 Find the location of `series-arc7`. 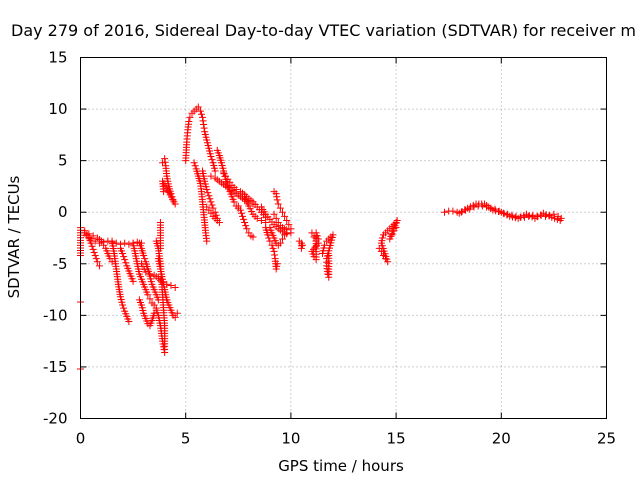

series-arc7 is located at coordinates (148, 271).